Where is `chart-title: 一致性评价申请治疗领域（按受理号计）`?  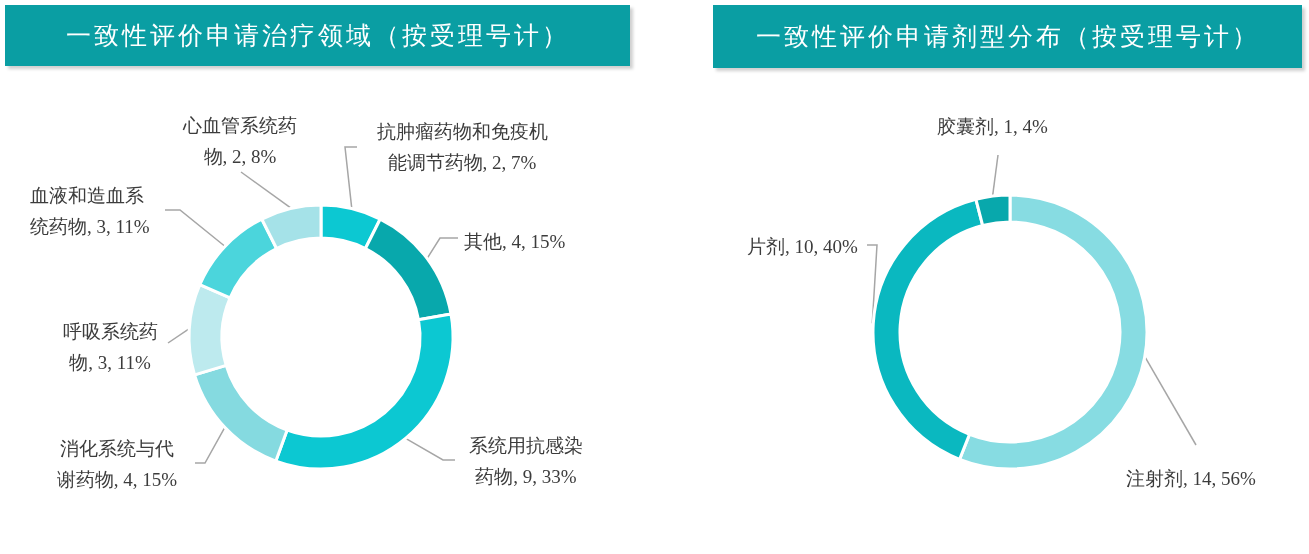
chart-title: 一致性评价申请治疗领域（按受理号计） is located at coordinates (317, 35).